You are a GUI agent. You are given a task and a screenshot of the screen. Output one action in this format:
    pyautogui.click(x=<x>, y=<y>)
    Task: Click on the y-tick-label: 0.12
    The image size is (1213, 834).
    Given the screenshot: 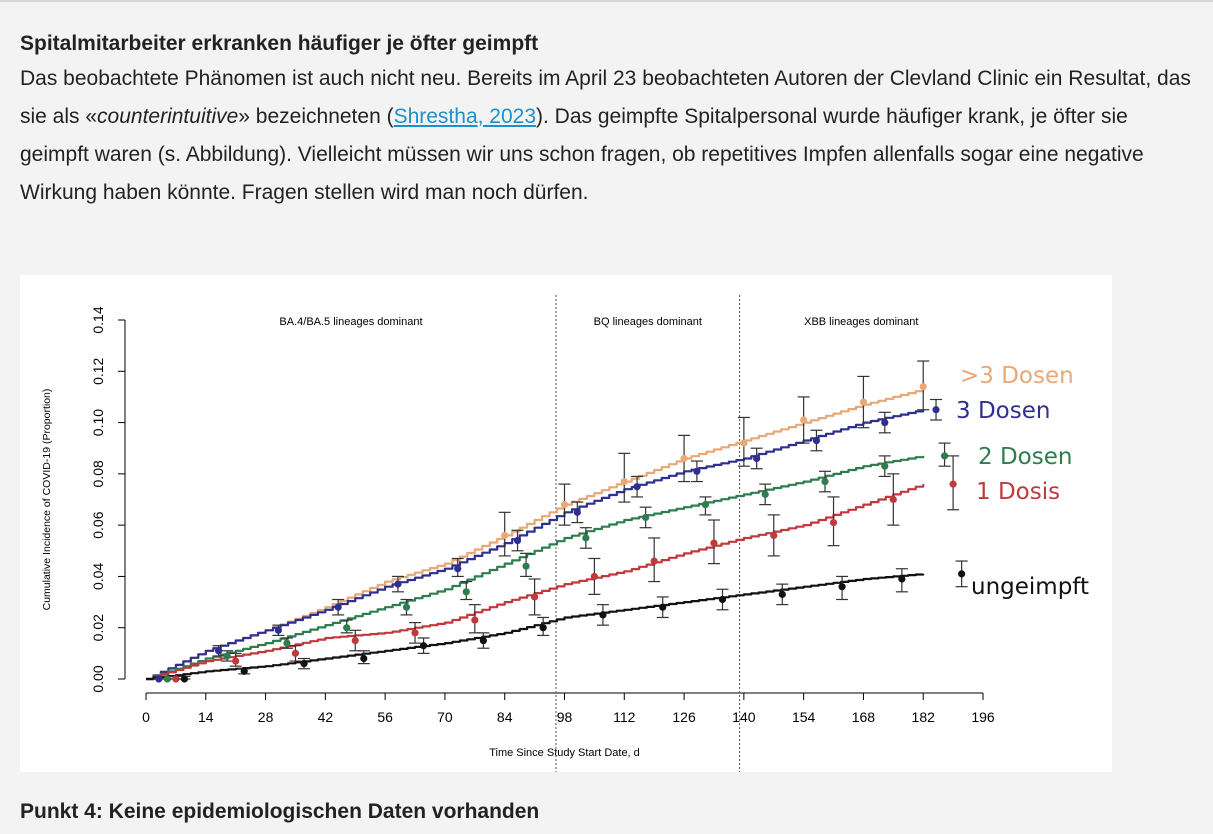 What is the action you would take?
    pyautogui.click(x=98, y=370)
    